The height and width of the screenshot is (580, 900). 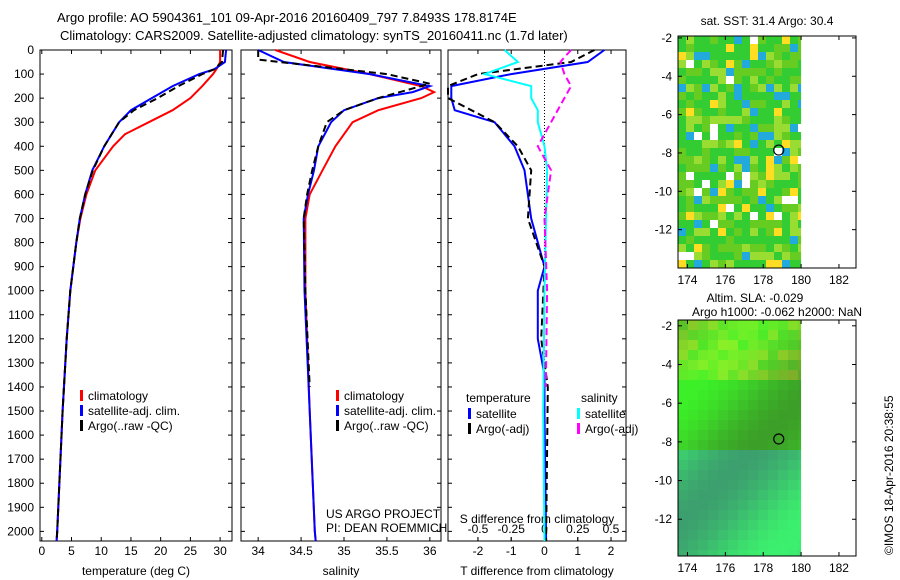 I want to click on x-tick-label: 0, so click(x=544, y=551).